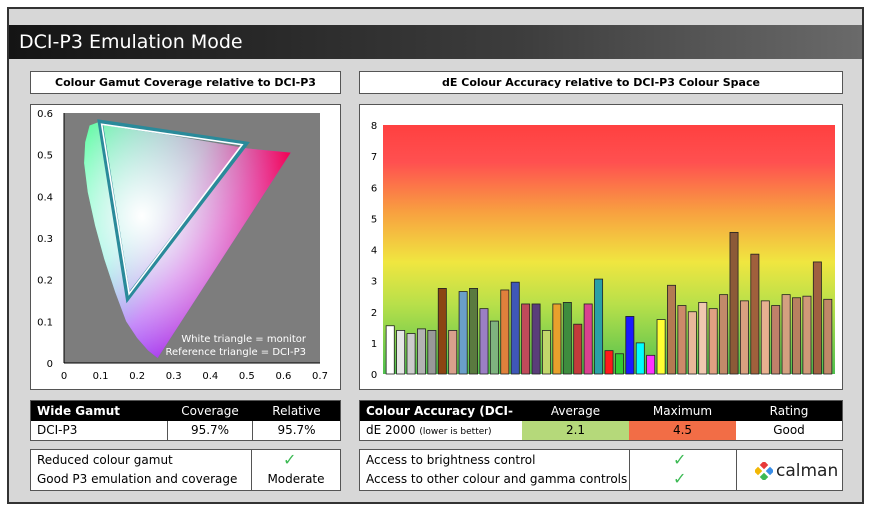 The width and height of the screenshot is (872, 511). Describe the element at coordinates (64, 376) in the screenshot. I see `x-tick-label: 0` at that location.